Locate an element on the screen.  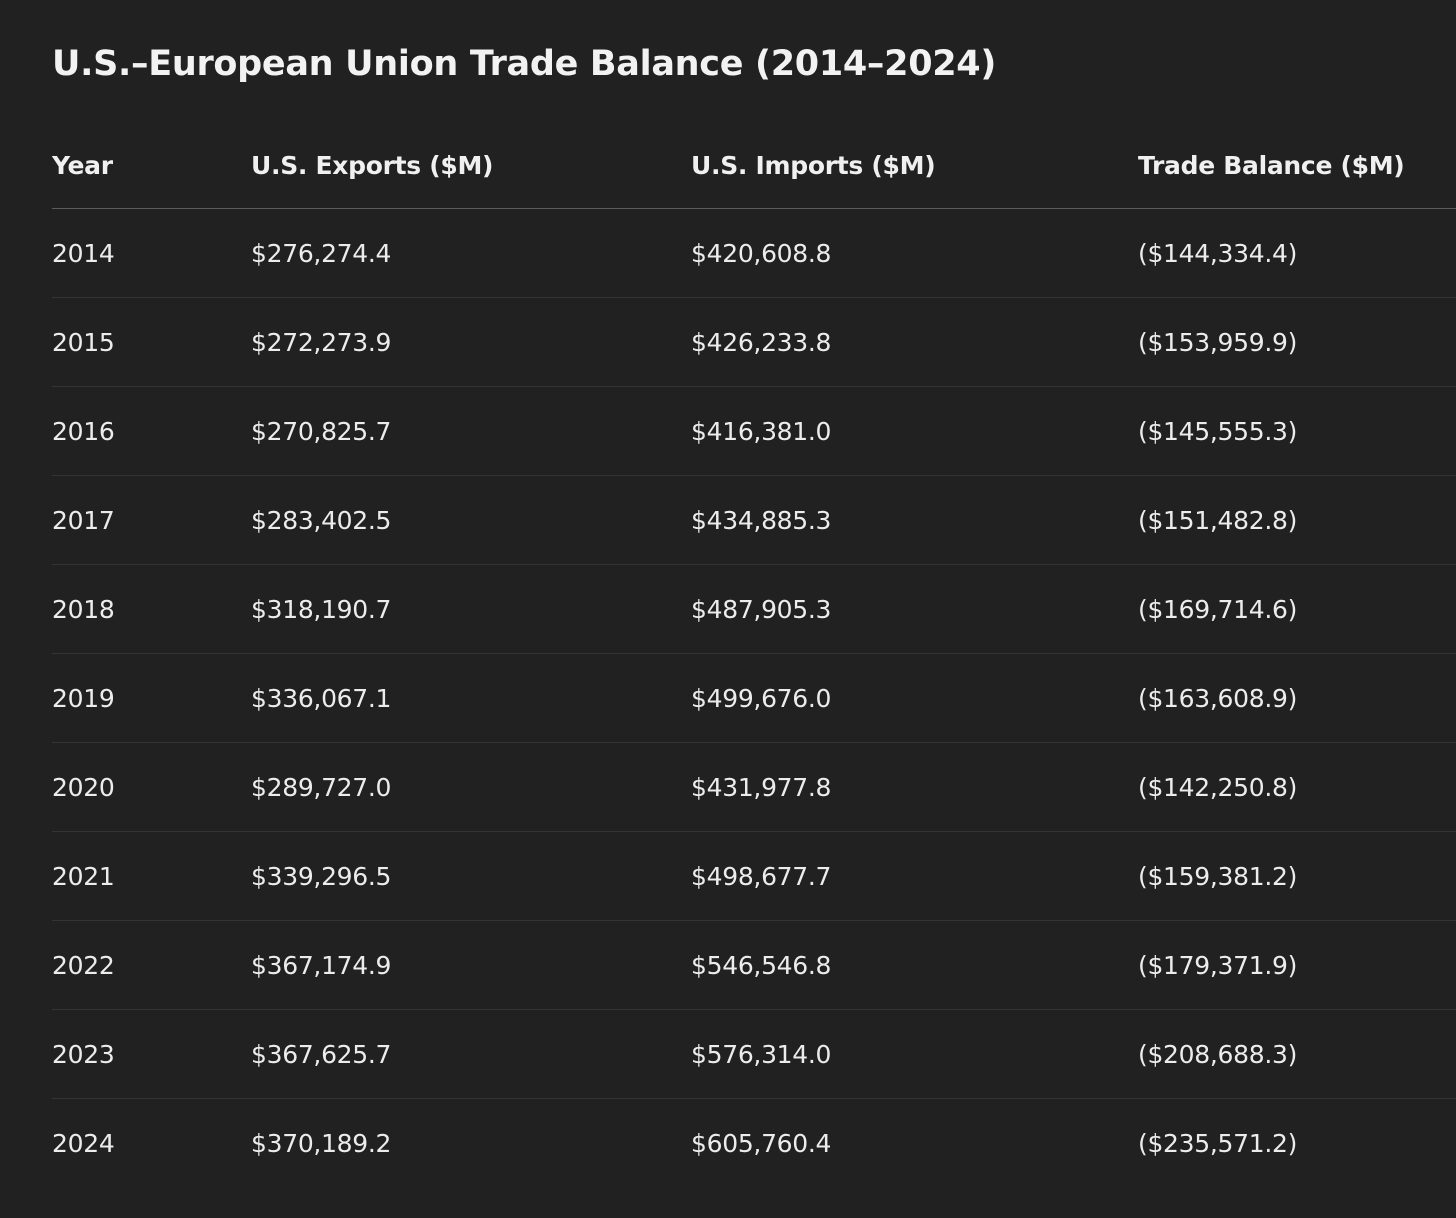
year-cell: 2016 is located at coordinates (151, 431).